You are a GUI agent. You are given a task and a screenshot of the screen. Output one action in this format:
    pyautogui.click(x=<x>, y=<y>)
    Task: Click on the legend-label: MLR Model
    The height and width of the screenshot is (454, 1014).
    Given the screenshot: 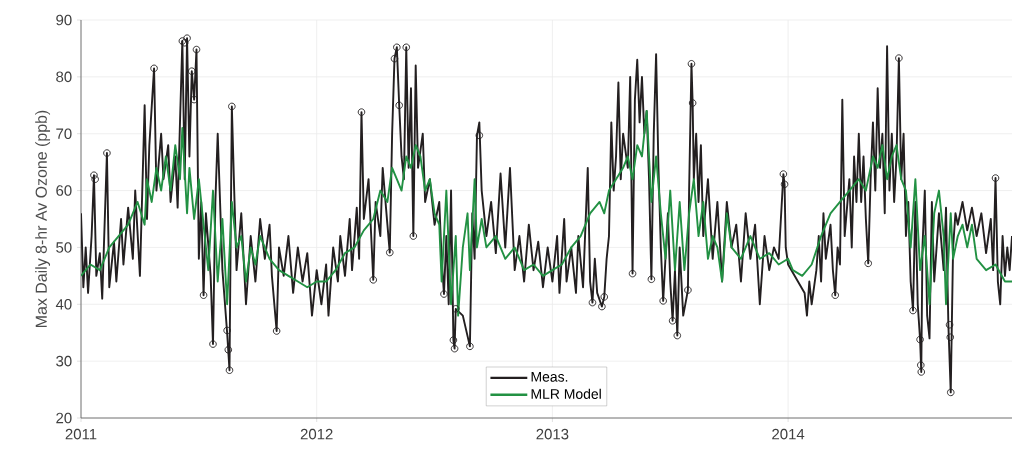 What is the action you would take?
    pyautogui.click(x=566, y=393)
    